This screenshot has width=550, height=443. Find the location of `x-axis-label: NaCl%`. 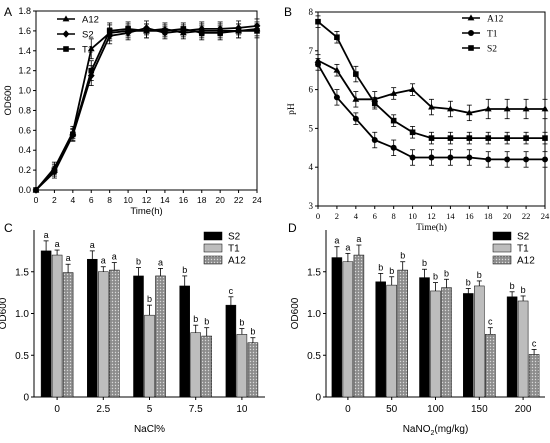

x-axis-label: NaCl% is located at coordinates (149, 429).